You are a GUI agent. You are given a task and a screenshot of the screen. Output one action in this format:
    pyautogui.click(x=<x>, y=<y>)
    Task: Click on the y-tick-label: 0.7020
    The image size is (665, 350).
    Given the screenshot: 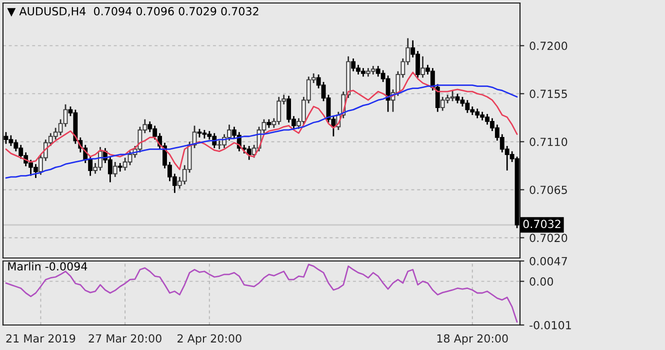 What is the action you would take?
    pyautogui.click(x=549, y=238)
    